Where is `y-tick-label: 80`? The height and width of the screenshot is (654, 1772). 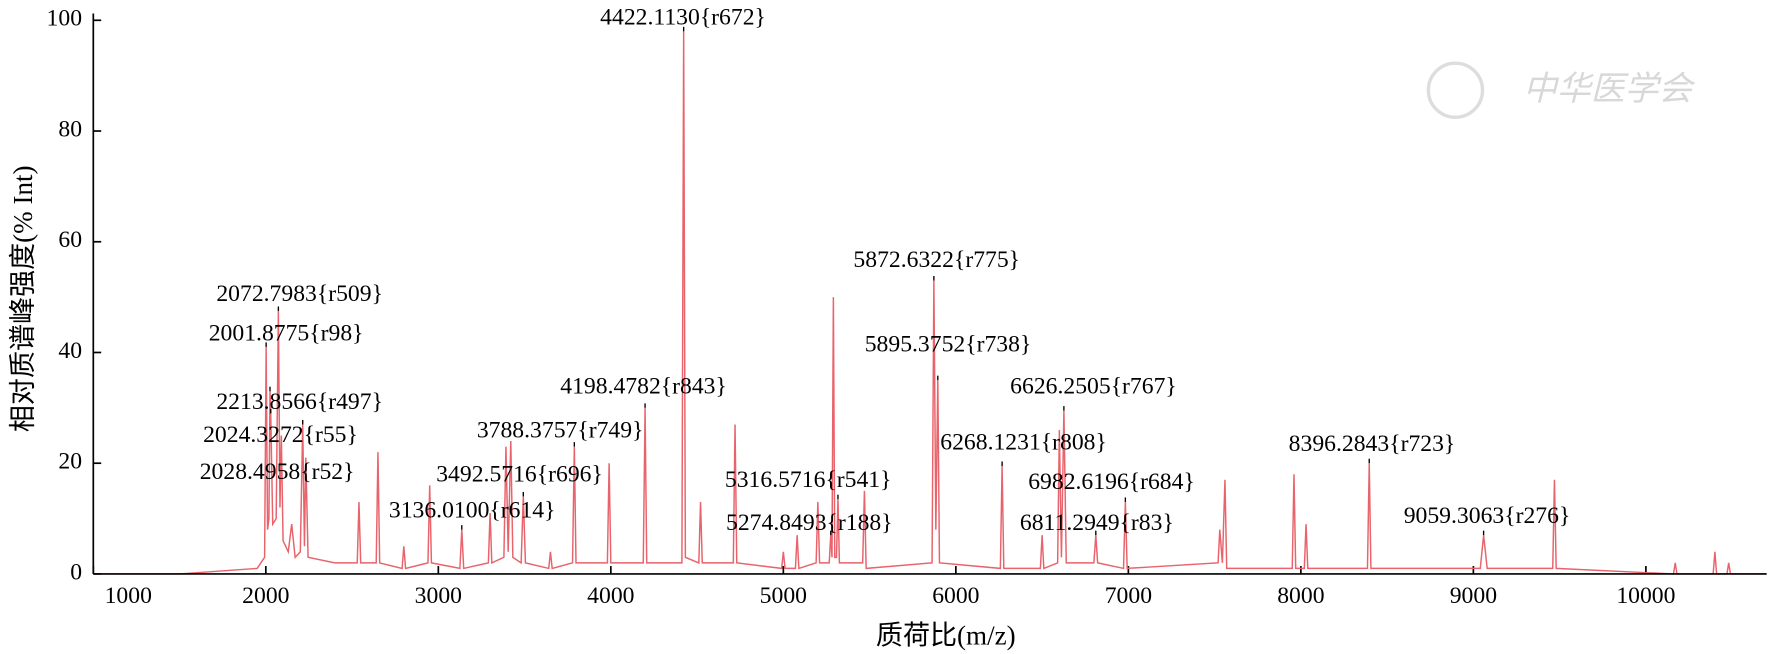 y-tick-label: 80 is located at coordinates (70, 129).